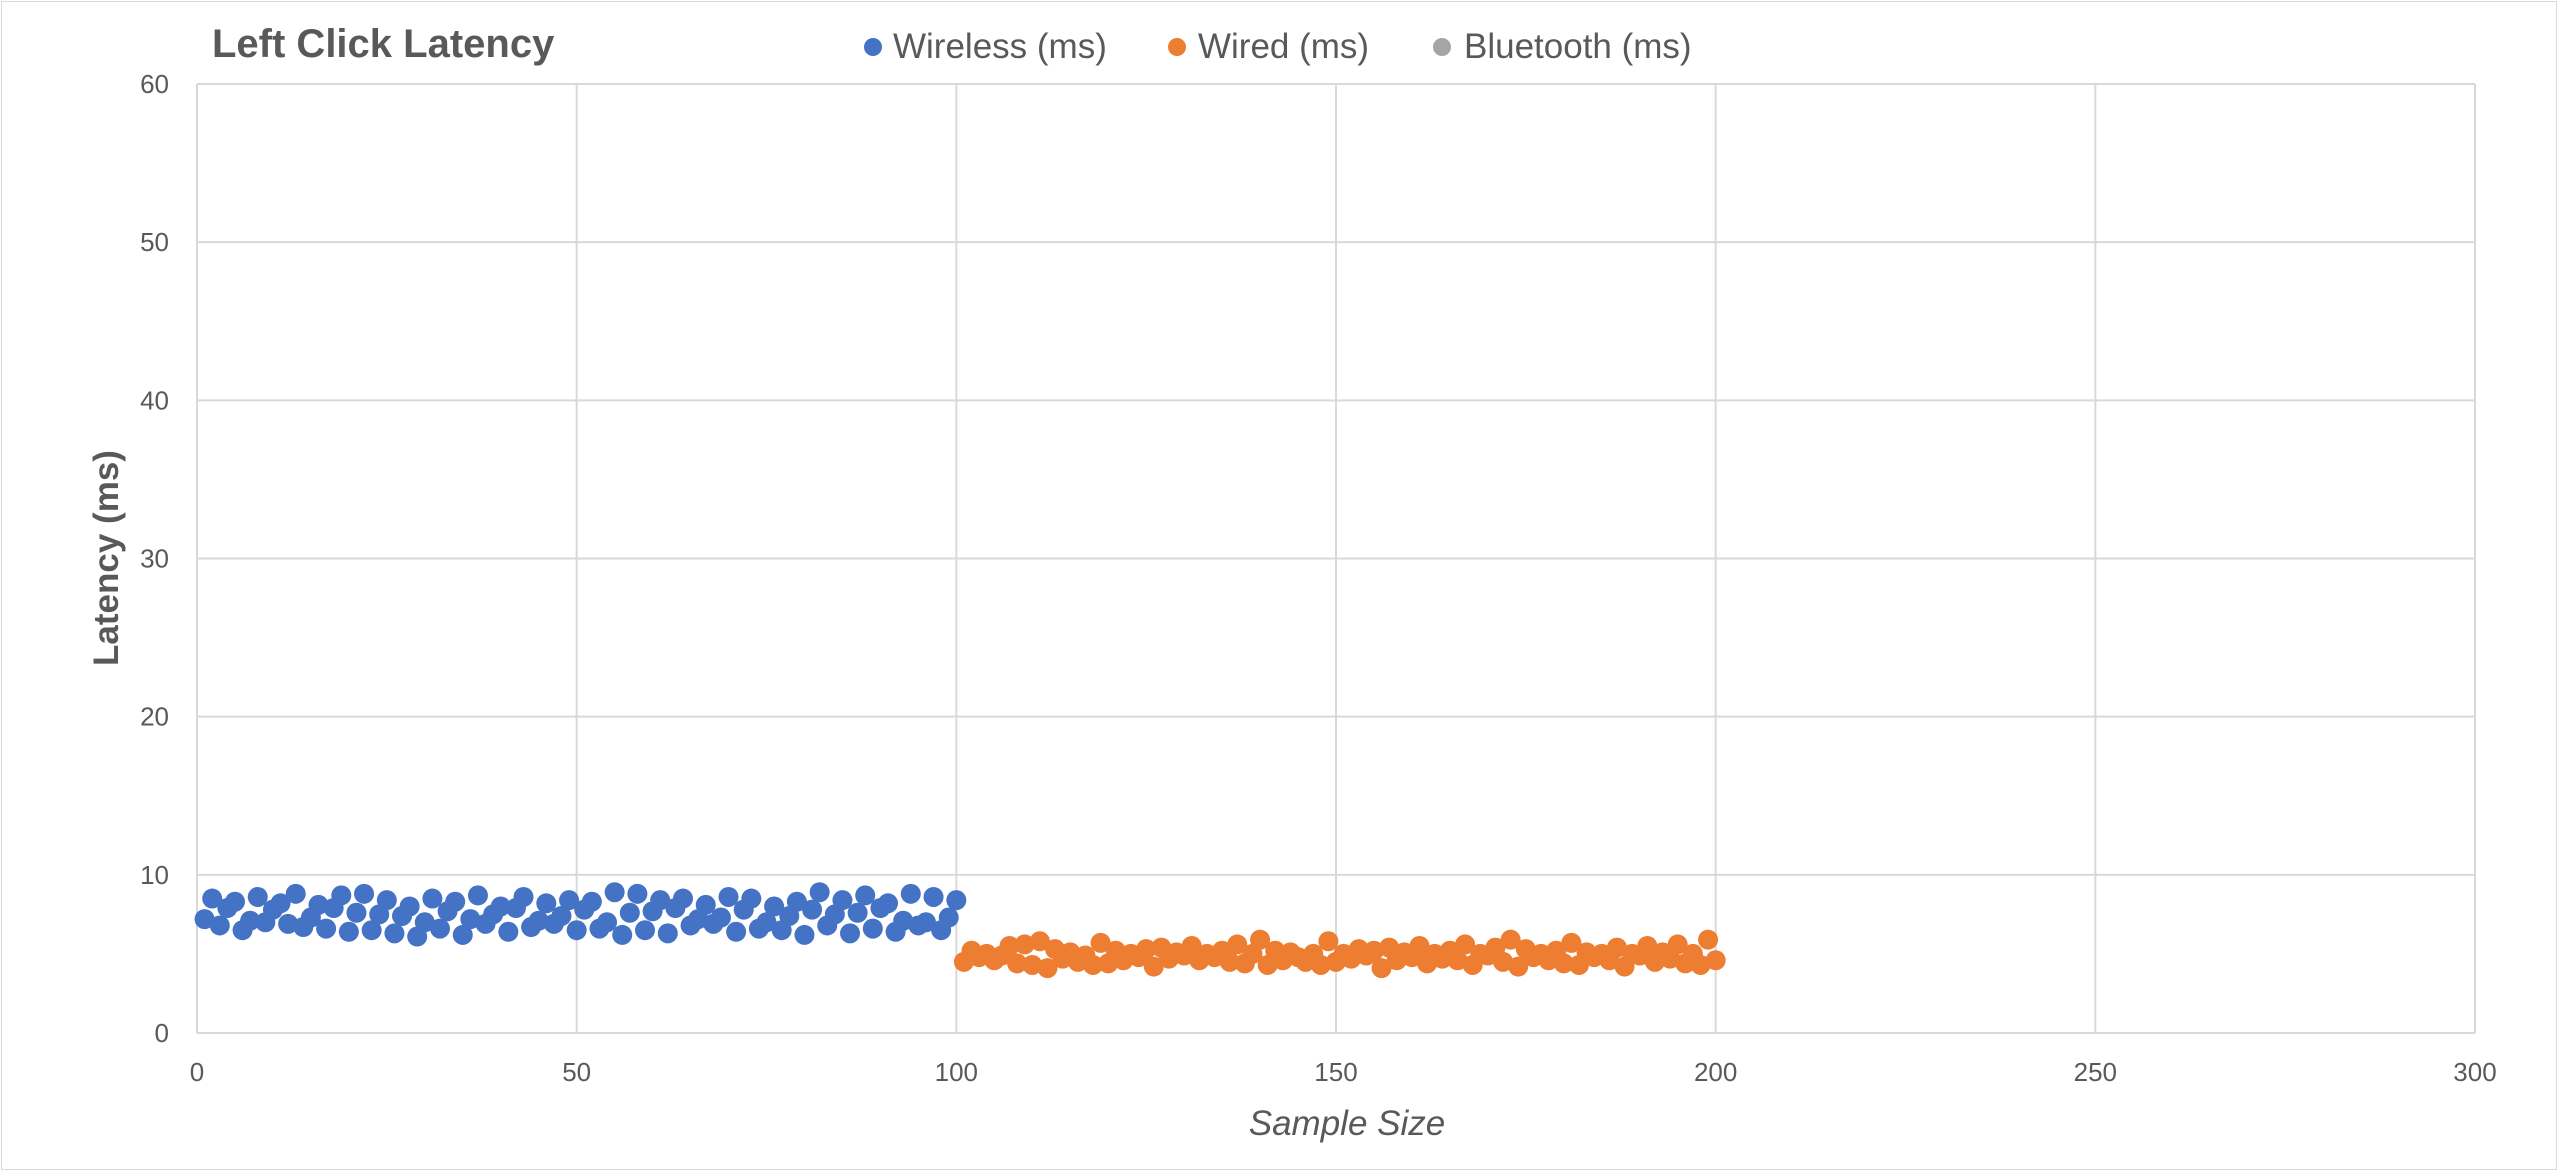 This screenshot has height=1173, width=2560. I want to click on legend-label-wired: Wired (ms), so click(1283, 46).